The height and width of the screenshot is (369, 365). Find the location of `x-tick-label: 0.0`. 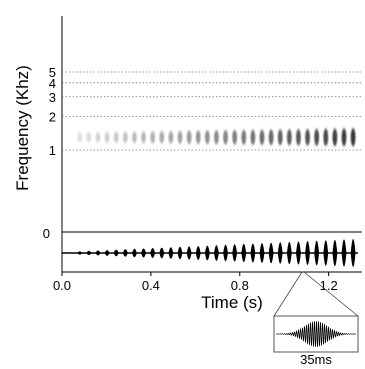

x-tick-label: 0.0 is located at coordinates (62, 285).